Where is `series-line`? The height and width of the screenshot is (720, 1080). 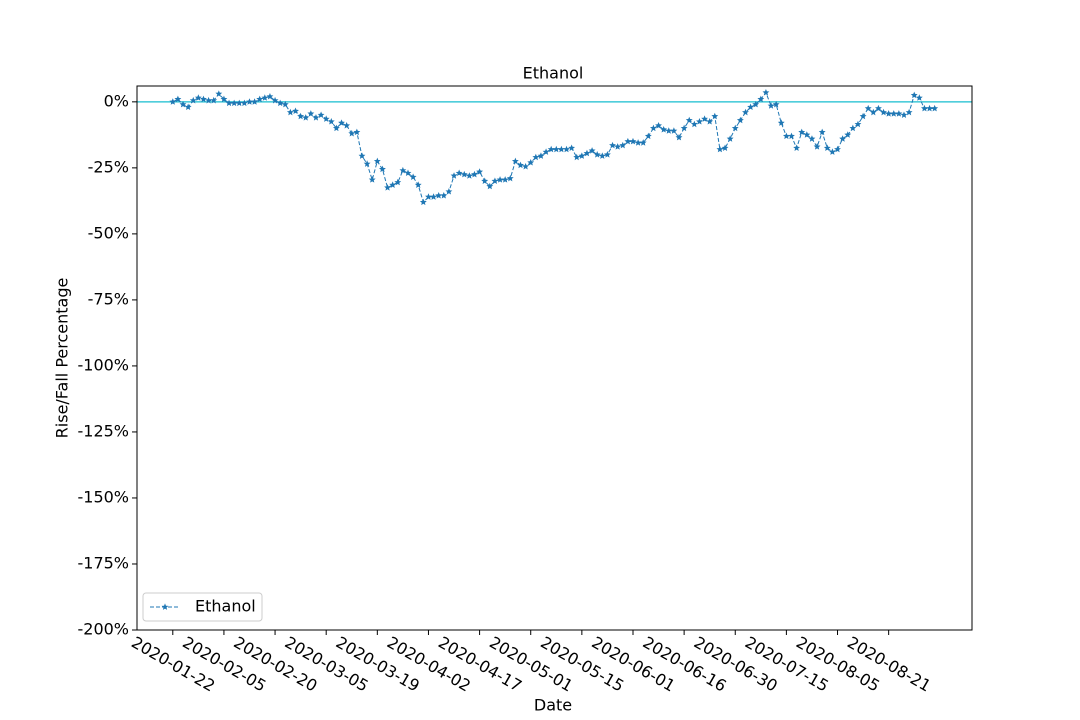
series-line is located at coordinates (553, 147).